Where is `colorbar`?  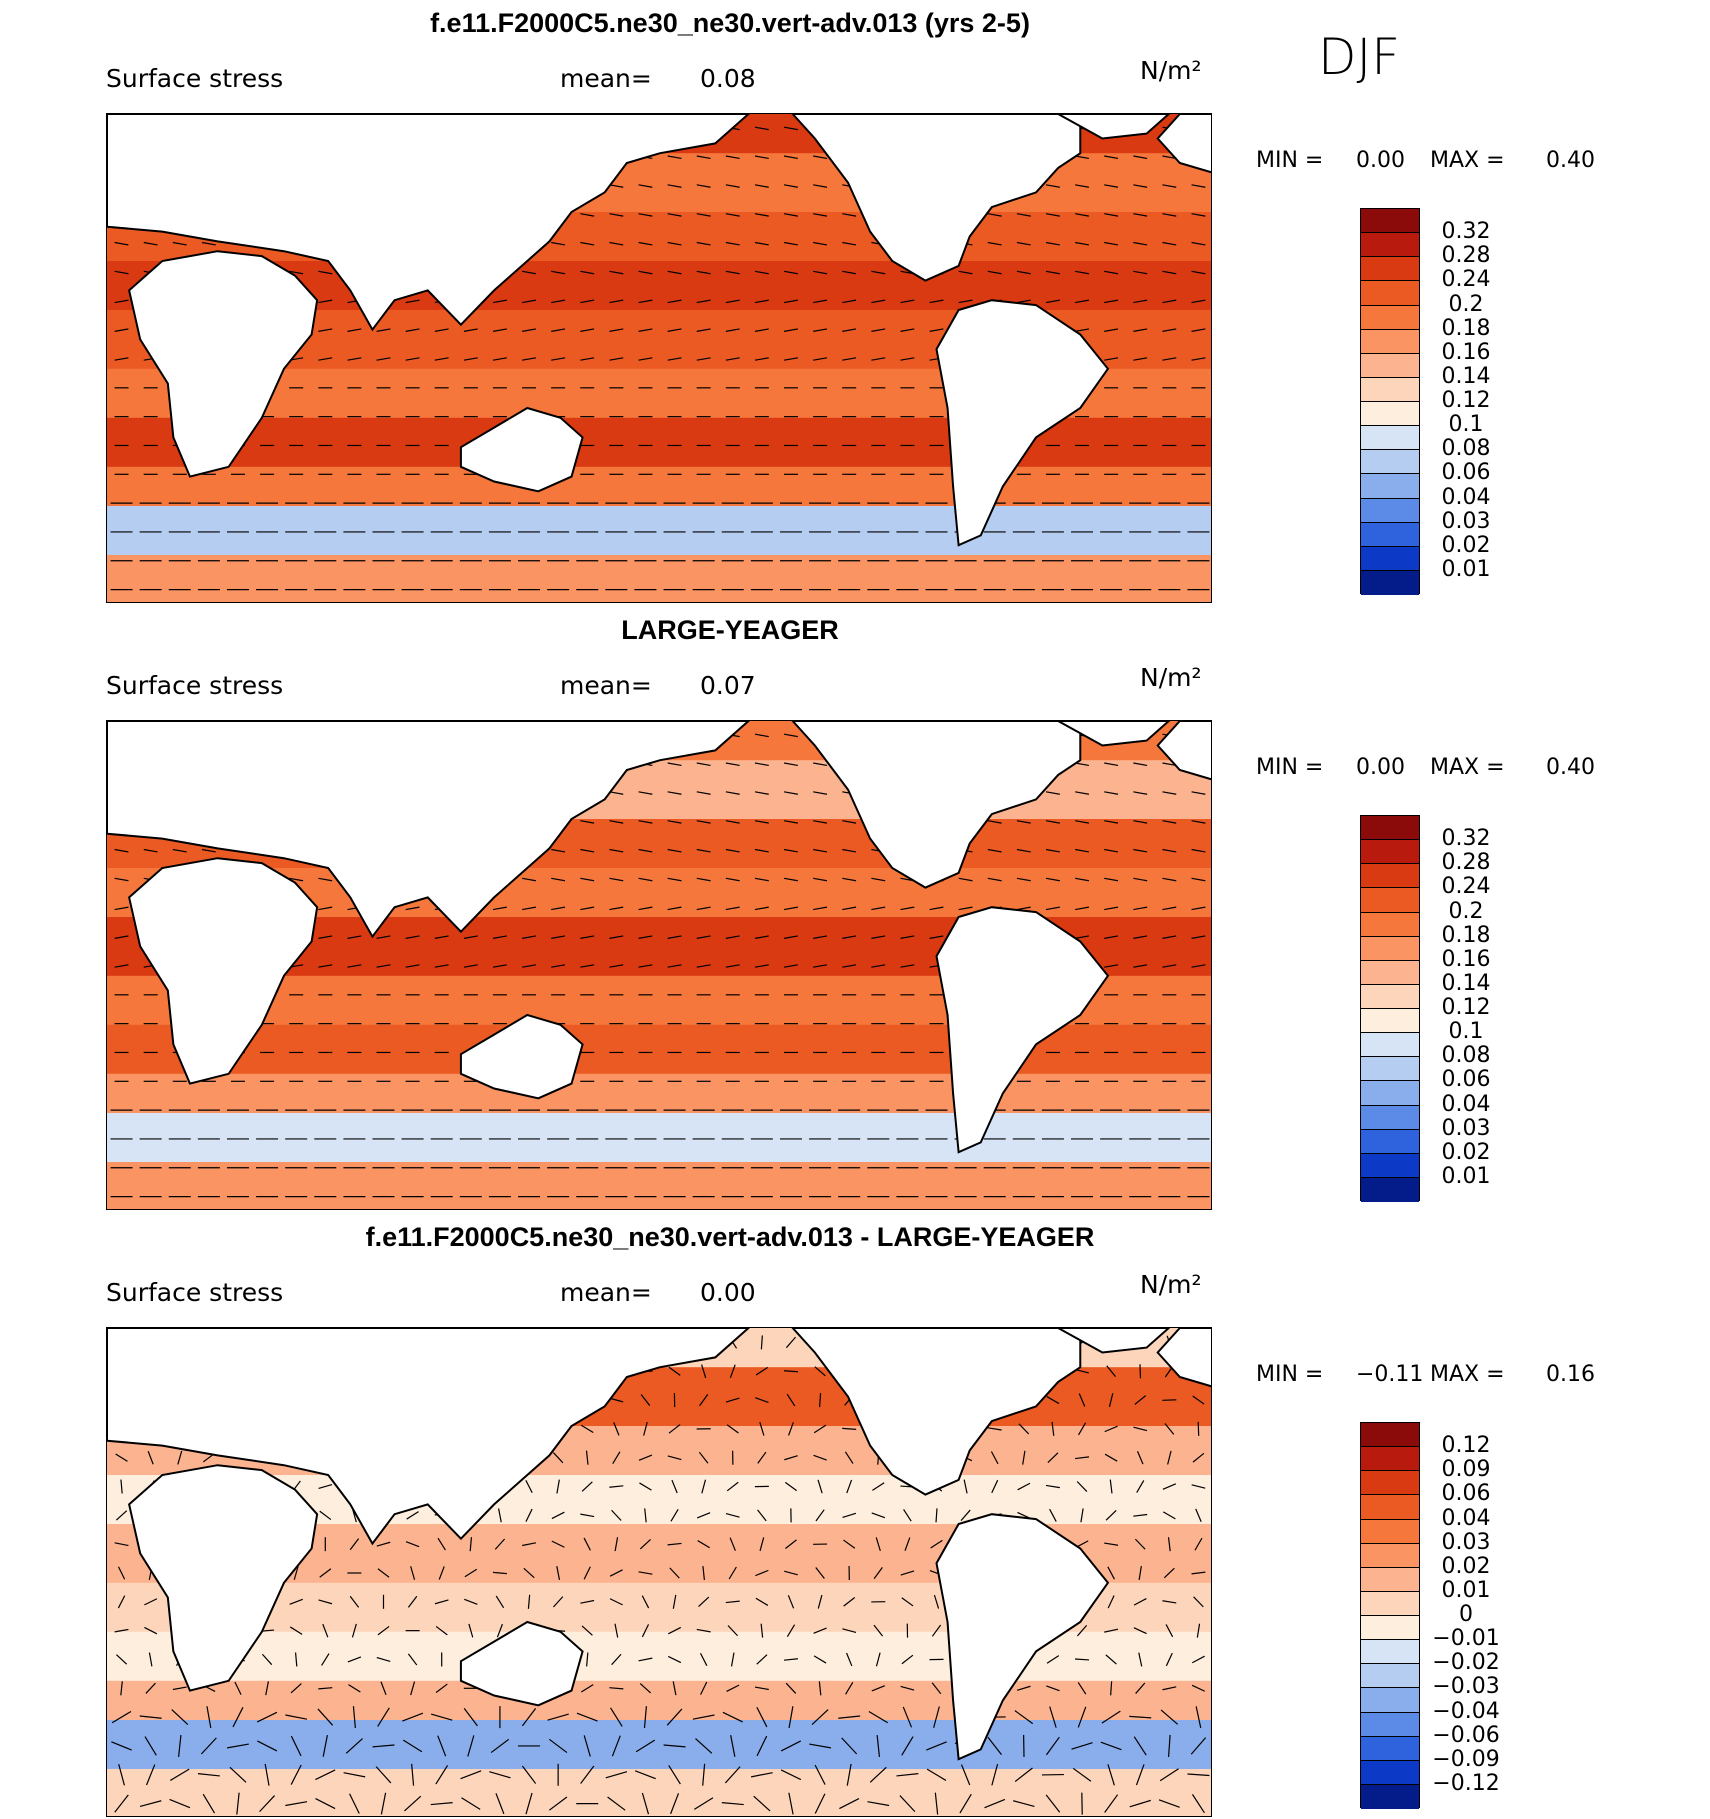
colorbar is located at coordinates (1390, 1008).